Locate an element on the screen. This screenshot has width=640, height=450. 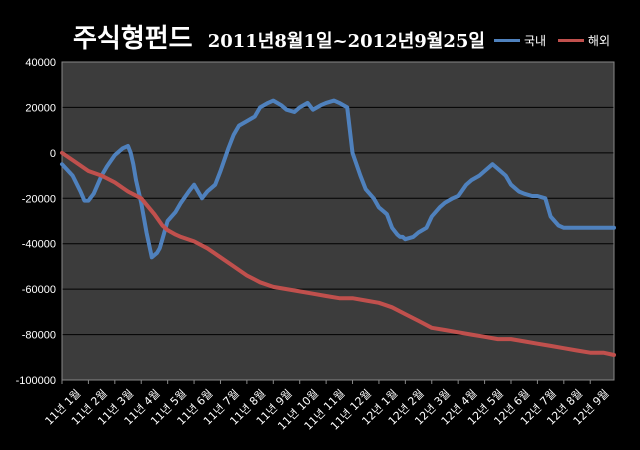
legend-item-domestic: 국내 is located at coordinates (520, 40).